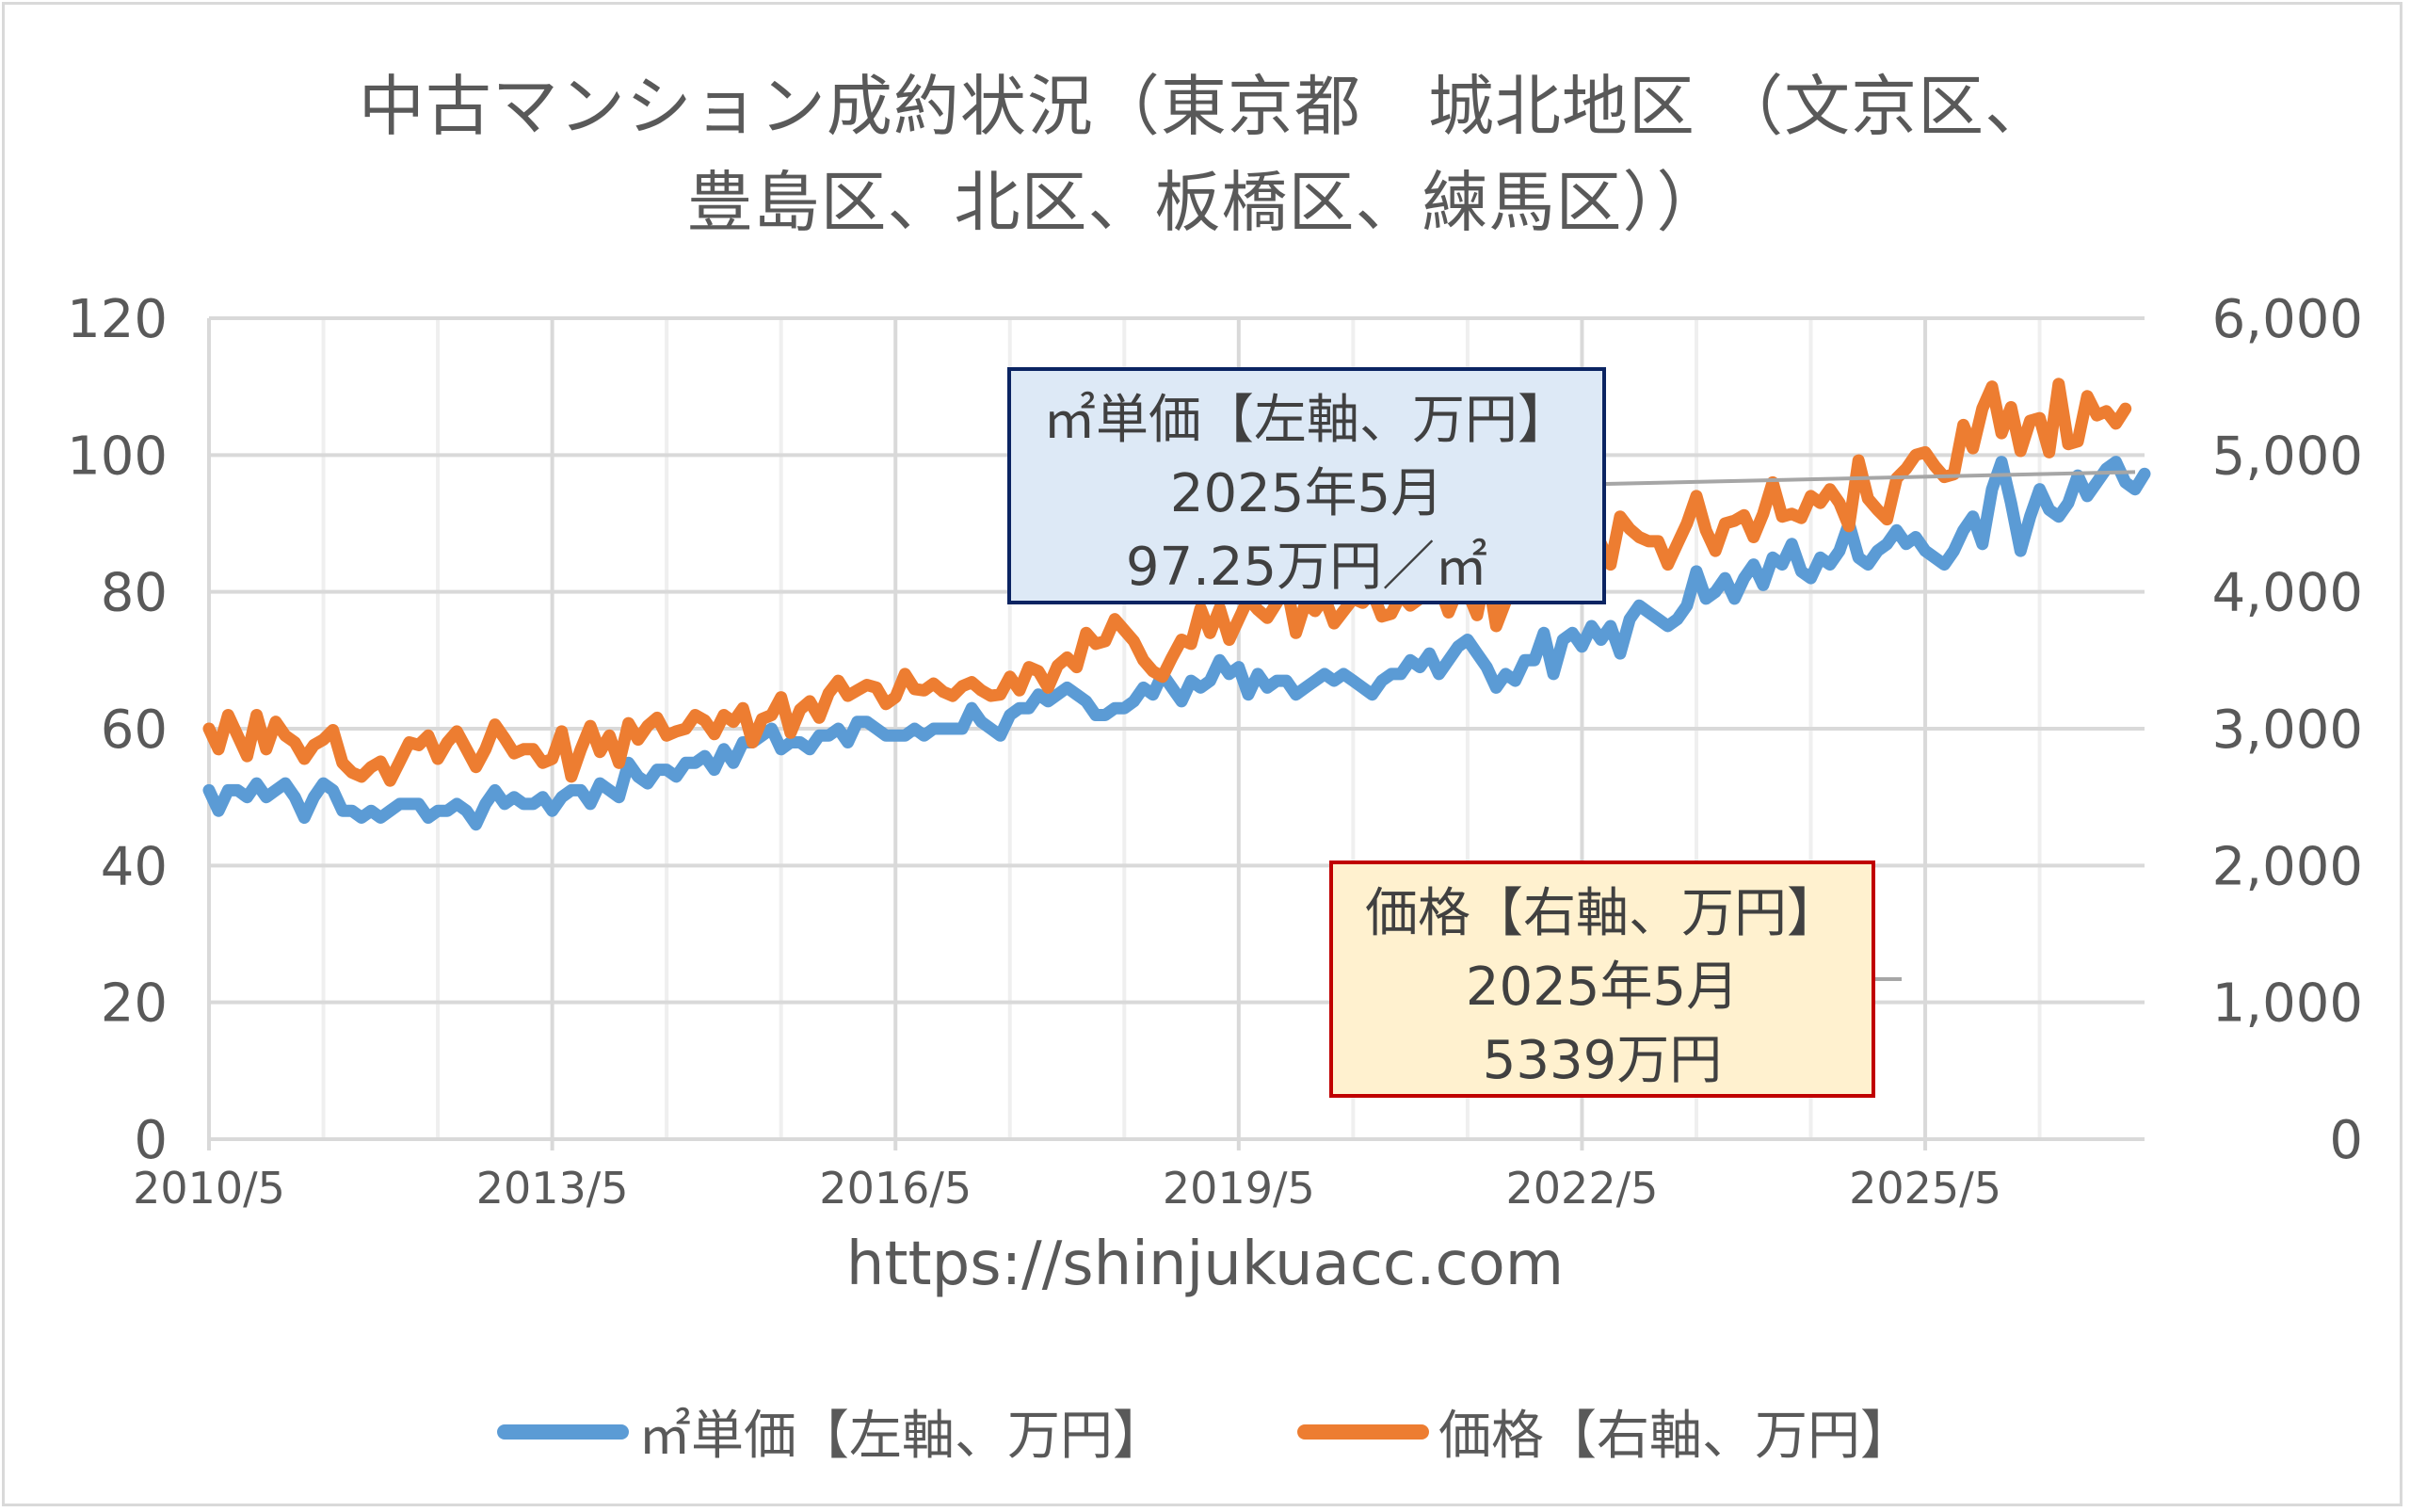 Image resolution: width=2410 pixels, height=1512 pixels. I want to click on y-right-tick-label: 6,000, so click(2287, 319).